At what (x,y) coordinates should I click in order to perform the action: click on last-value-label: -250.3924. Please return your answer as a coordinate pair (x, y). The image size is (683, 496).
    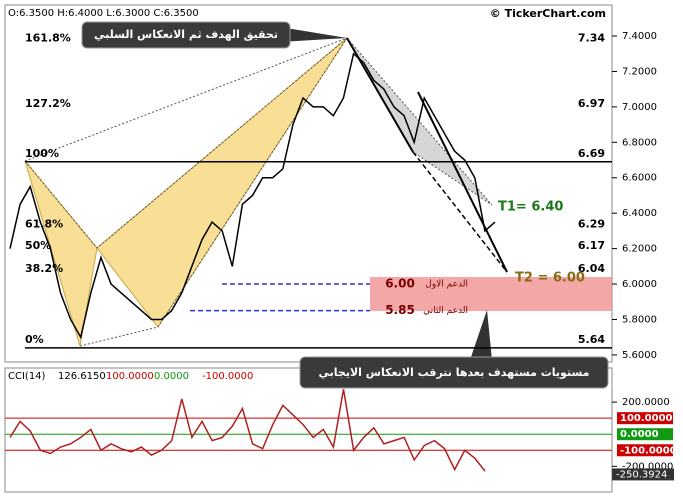
    Looking at the image, I should click on (641, 474).